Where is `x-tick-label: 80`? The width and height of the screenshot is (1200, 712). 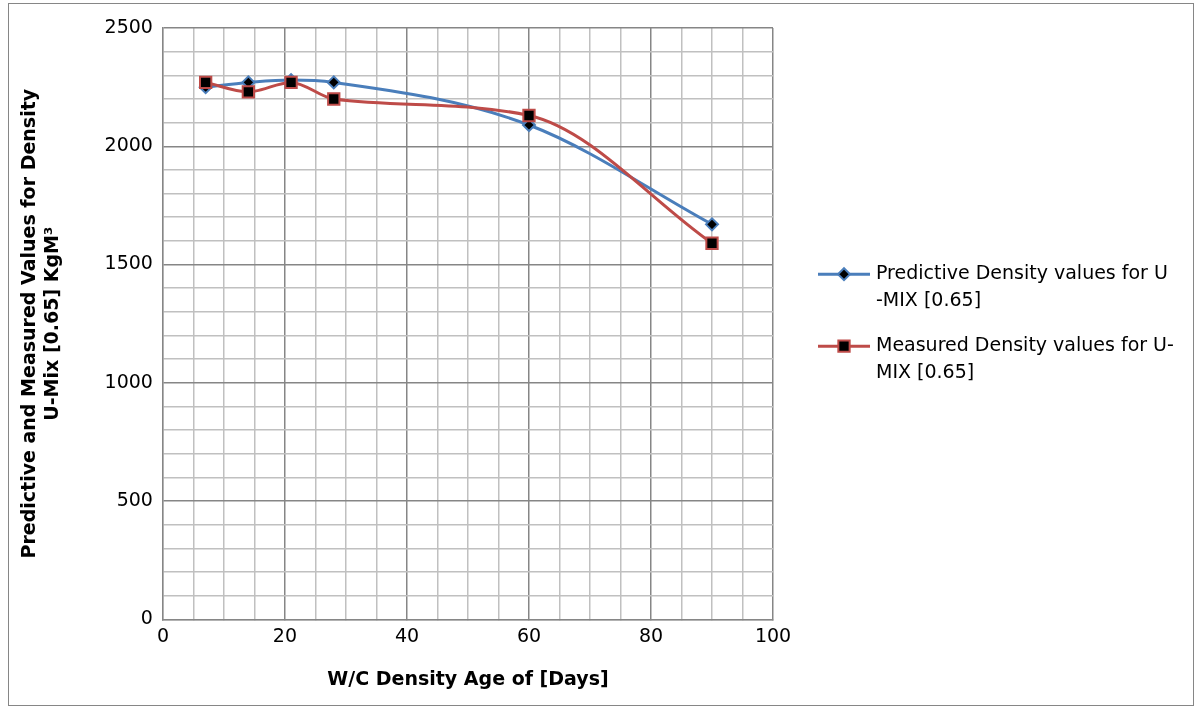
x-tick-label: 80 is located at coordinates (651, 634).